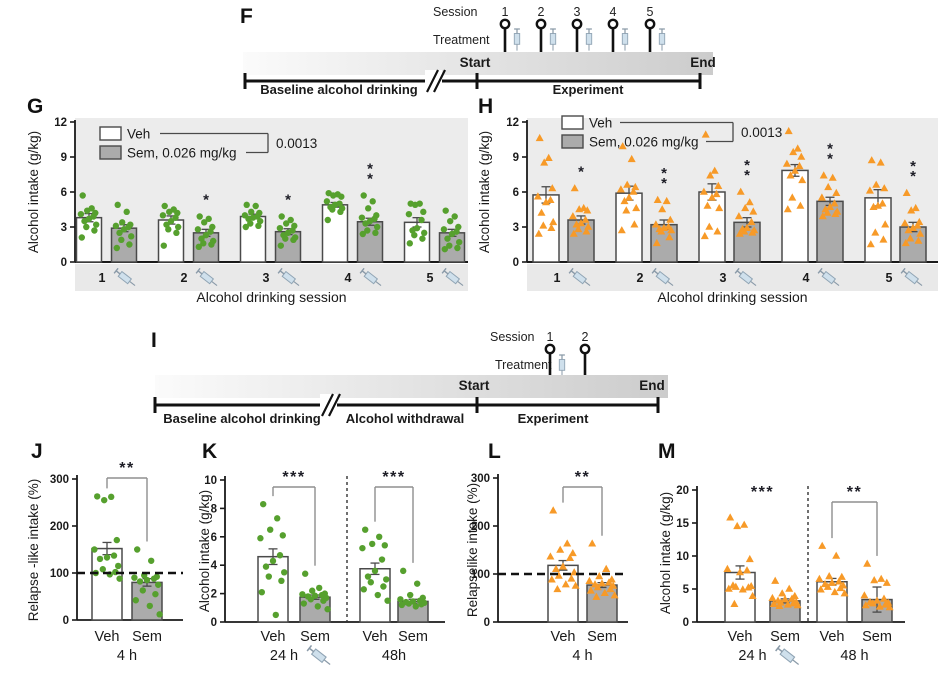  I want to click on y-tick-label: 100, so click(59, 574).